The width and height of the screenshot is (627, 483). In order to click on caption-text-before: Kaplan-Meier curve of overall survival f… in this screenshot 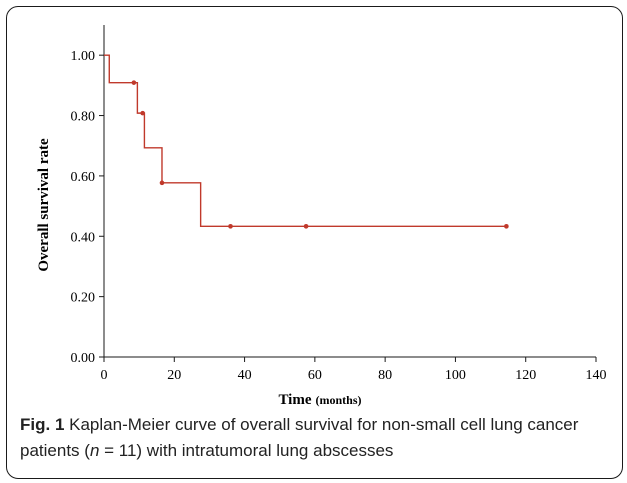, I will do `click(299, 437)`.